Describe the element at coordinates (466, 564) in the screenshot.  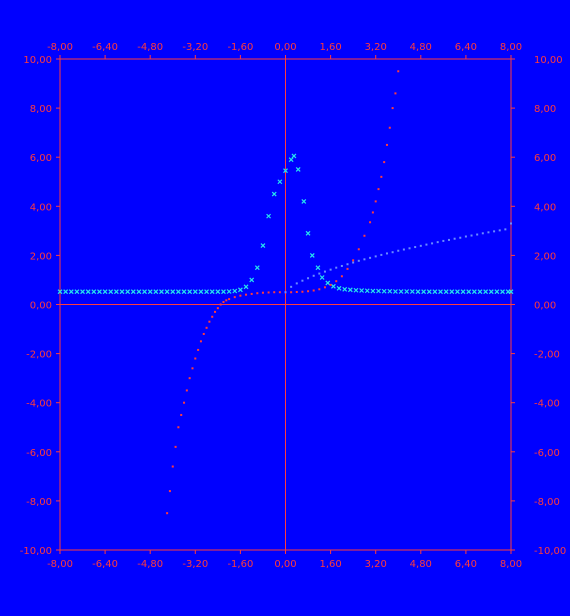
I see `x-tick-label-bottom: 6,40` at that location.